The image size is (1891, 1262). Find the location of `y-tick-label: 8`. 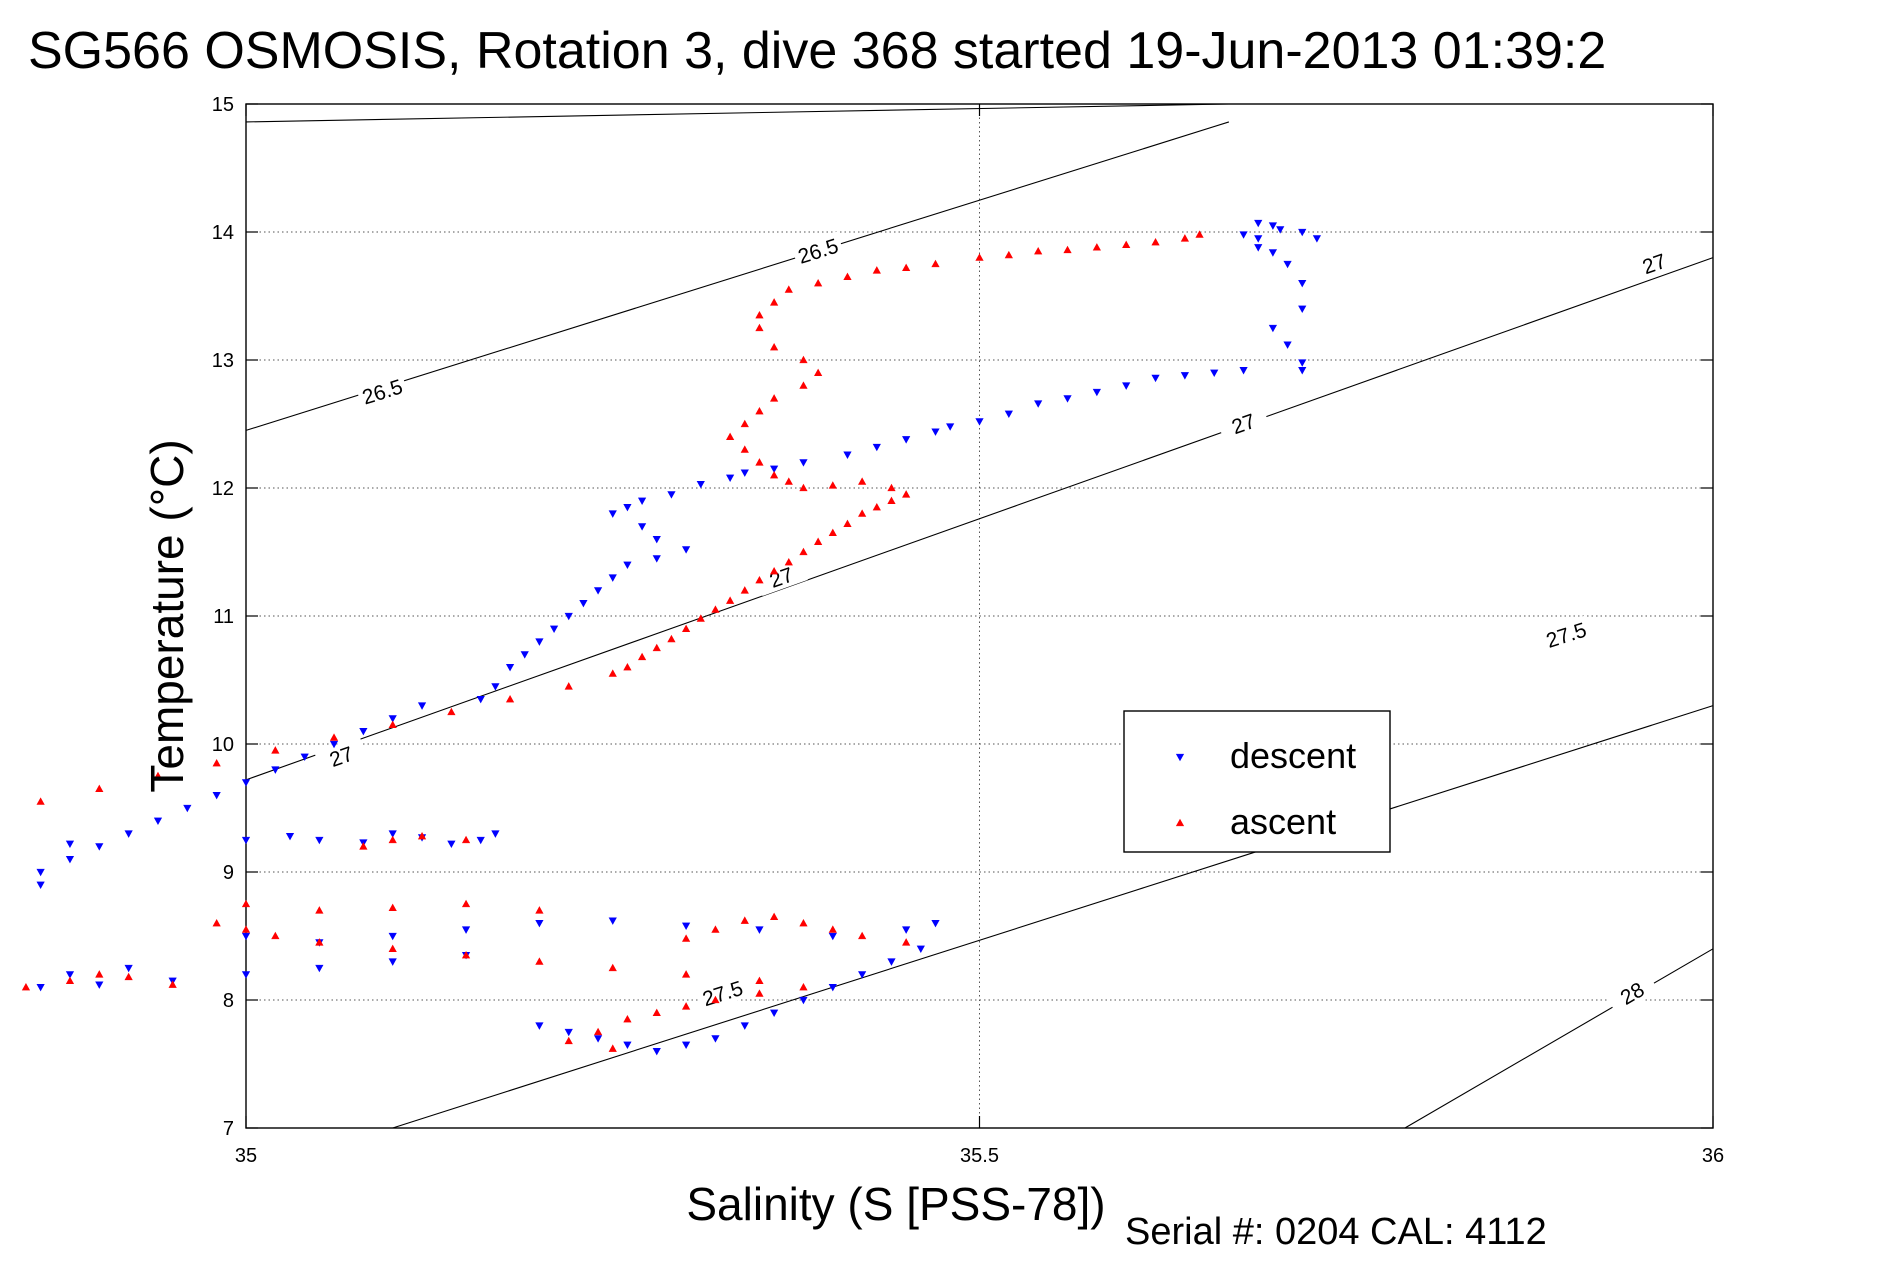

y-tick-label: 8 is located at coordinates (228, 1001).